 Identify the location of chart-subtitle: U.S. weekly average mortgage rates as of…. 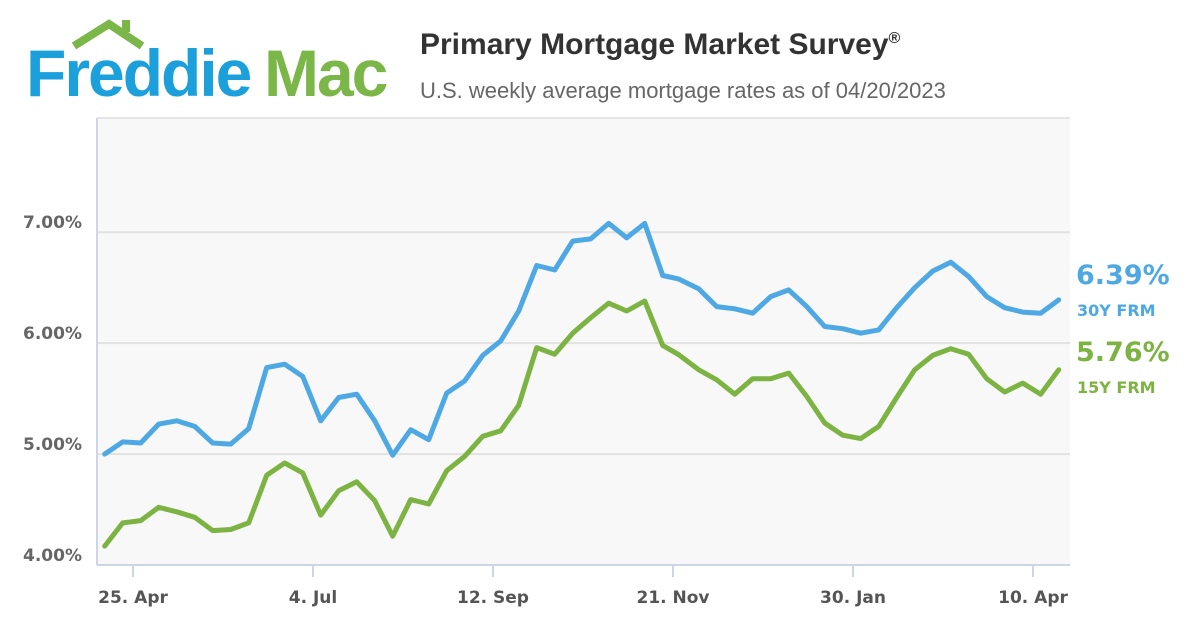
(683, 90).